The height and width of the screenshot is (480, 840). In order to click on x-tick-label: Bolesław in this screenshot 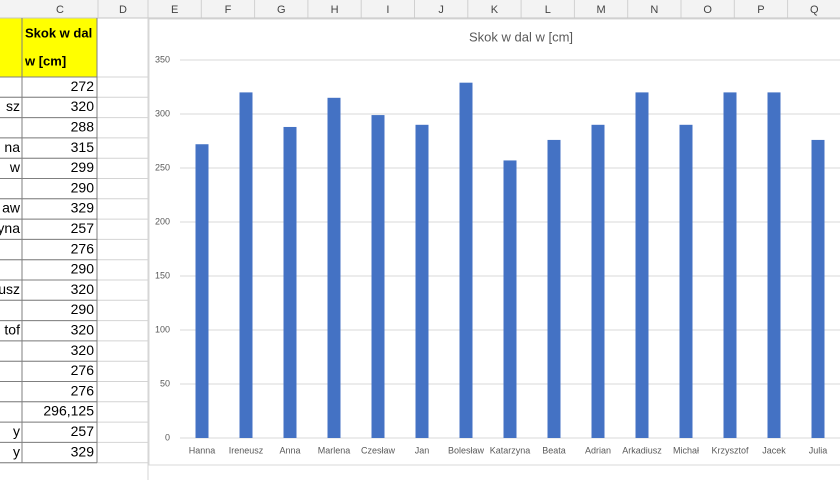, I will do `click(466, 450)`.